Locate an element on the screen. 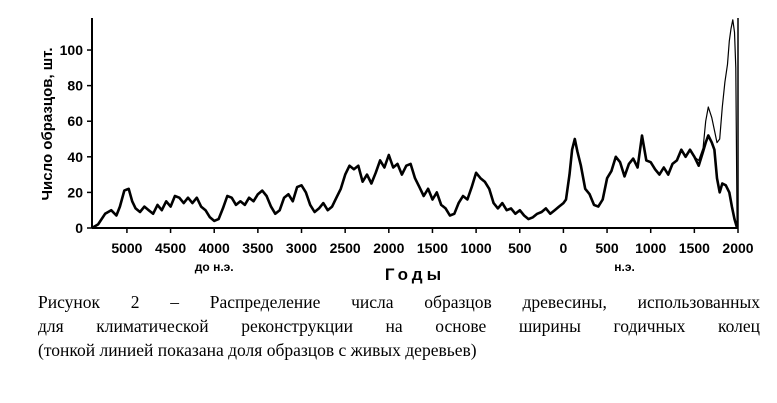 This screenshot has height=403, width=777. y-axis-label: Число образцов, шт. is located at coordinates (47, 124).